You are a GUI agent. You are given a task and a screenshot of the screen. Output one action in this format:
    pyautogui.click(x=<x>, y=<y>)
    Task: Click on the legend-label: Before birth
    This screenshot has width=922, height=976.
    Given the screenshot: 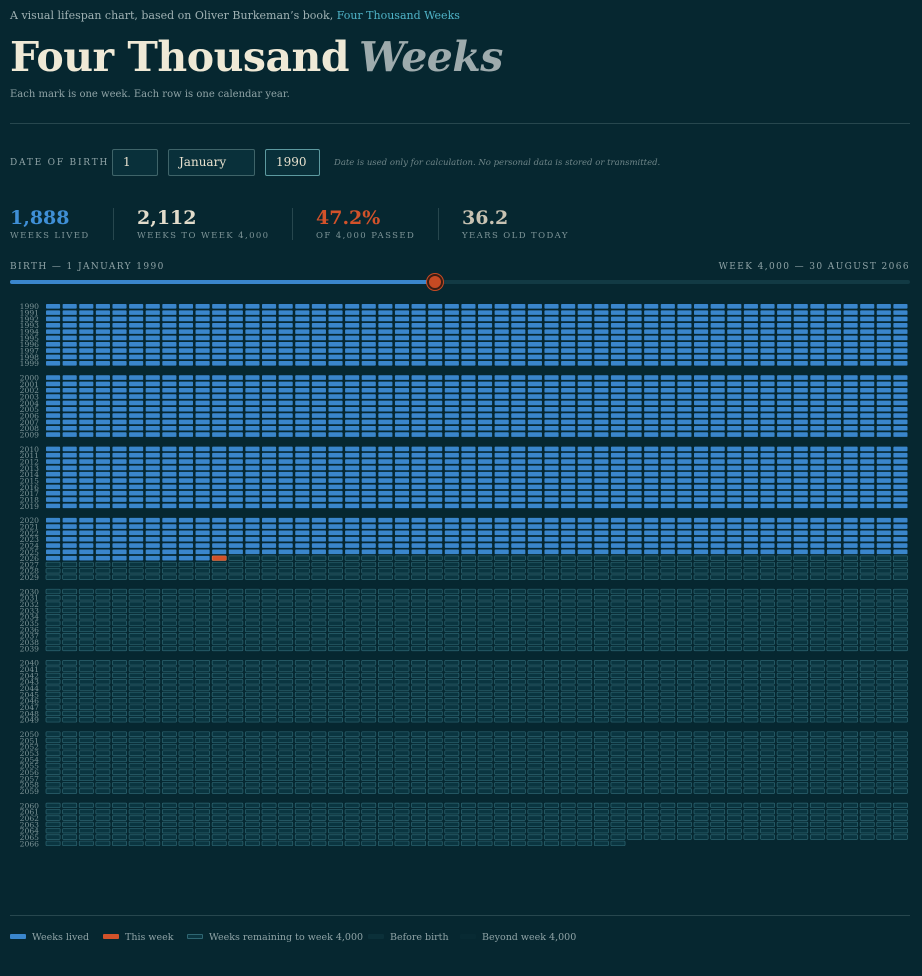 What is the action you would take?
    pyautogui.click(x=419, y=937)
    